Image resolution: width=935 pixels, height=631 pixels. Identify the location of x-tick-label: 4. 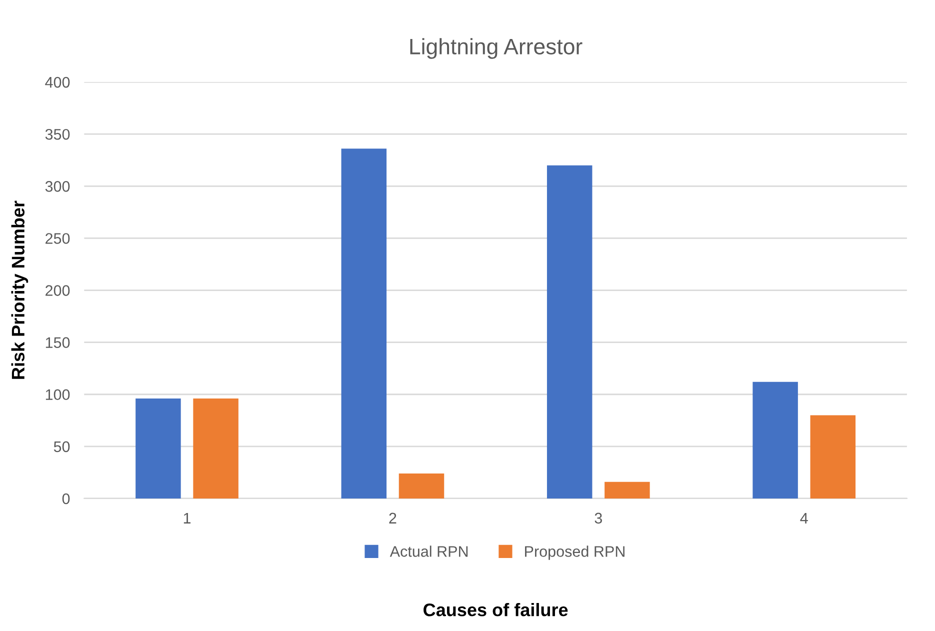
(804, 518).